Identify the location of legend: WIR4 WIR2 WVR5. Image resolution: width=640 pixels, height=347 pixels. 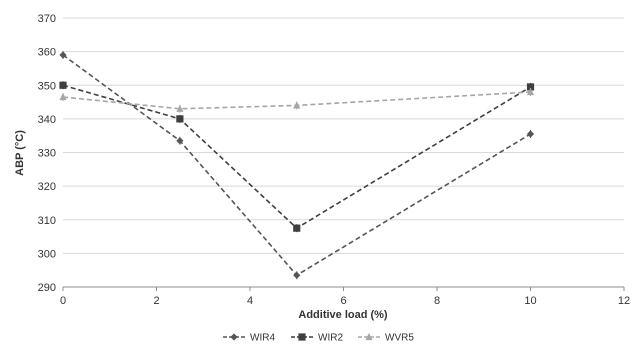
(318, 338).